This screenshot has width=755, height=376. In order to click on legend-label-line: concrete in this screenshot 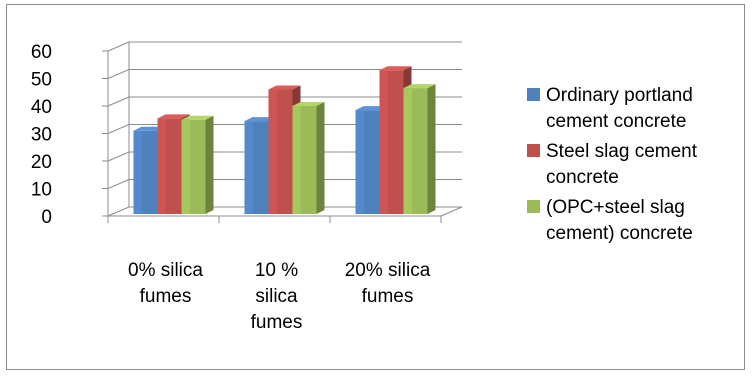, I will do `click(582, 177)`.